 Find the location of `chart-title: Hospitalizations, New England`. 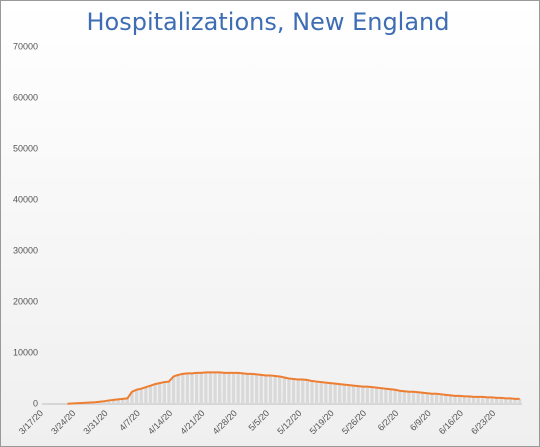

chart-title: Hospitalizations, New England is located at coordinates (267, 22).